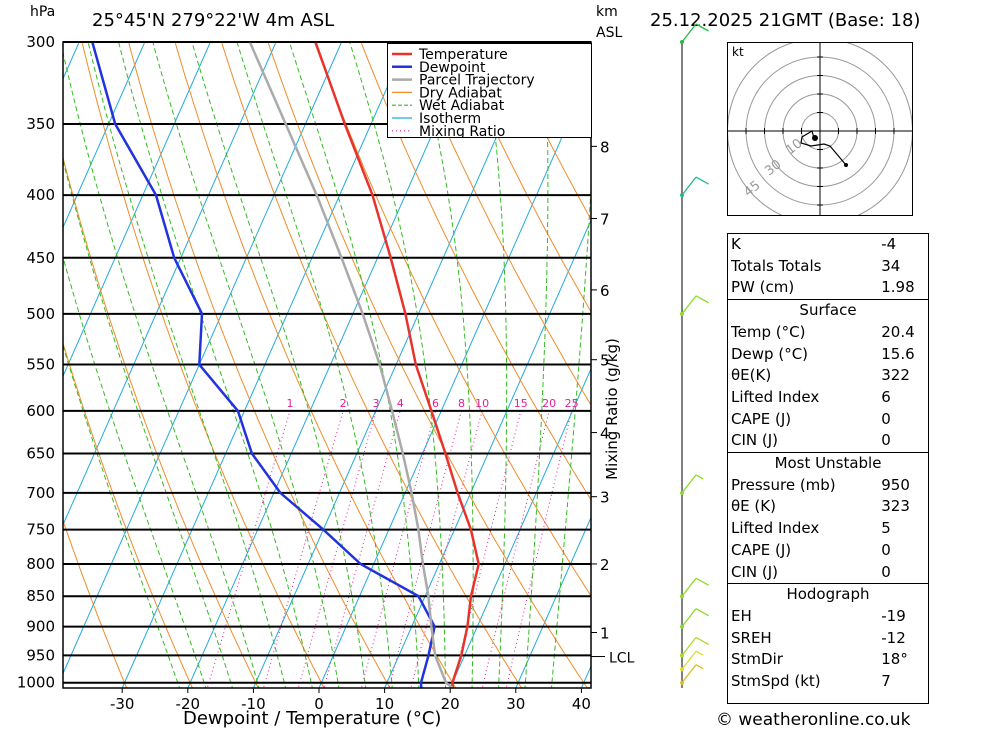 The width and height of the screenshot is (1000, 733). What do you see at coordinates (898, 331) in the screenshot?
I see `indices-value: 20.4` at bounding box center [898, 331].